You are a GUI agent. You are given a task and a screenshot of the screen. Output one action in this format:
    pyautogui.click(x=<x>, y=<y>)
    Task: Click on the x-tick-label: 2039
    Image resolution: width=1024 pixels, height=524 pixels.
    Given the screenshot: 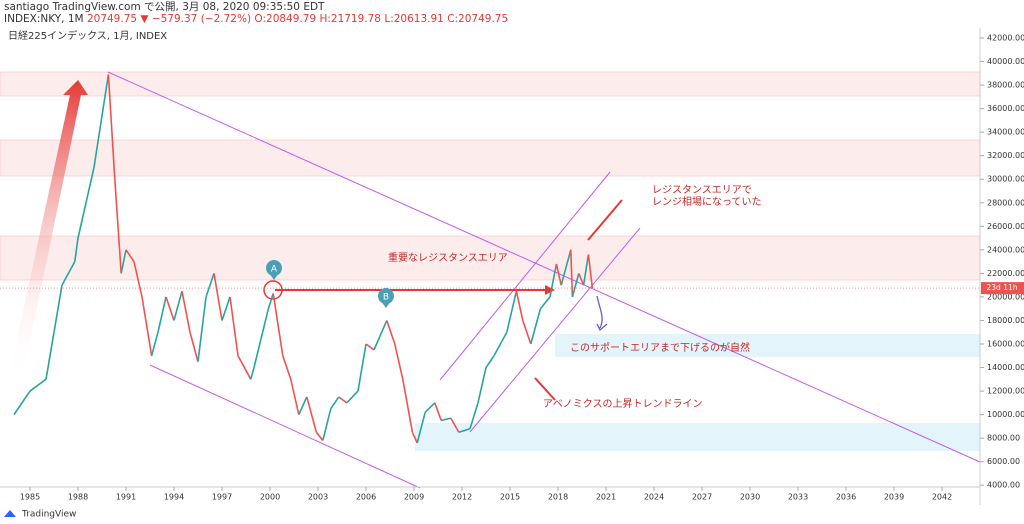 What is the action you would take?
    pyautogui.click(x=894, y=497)
    